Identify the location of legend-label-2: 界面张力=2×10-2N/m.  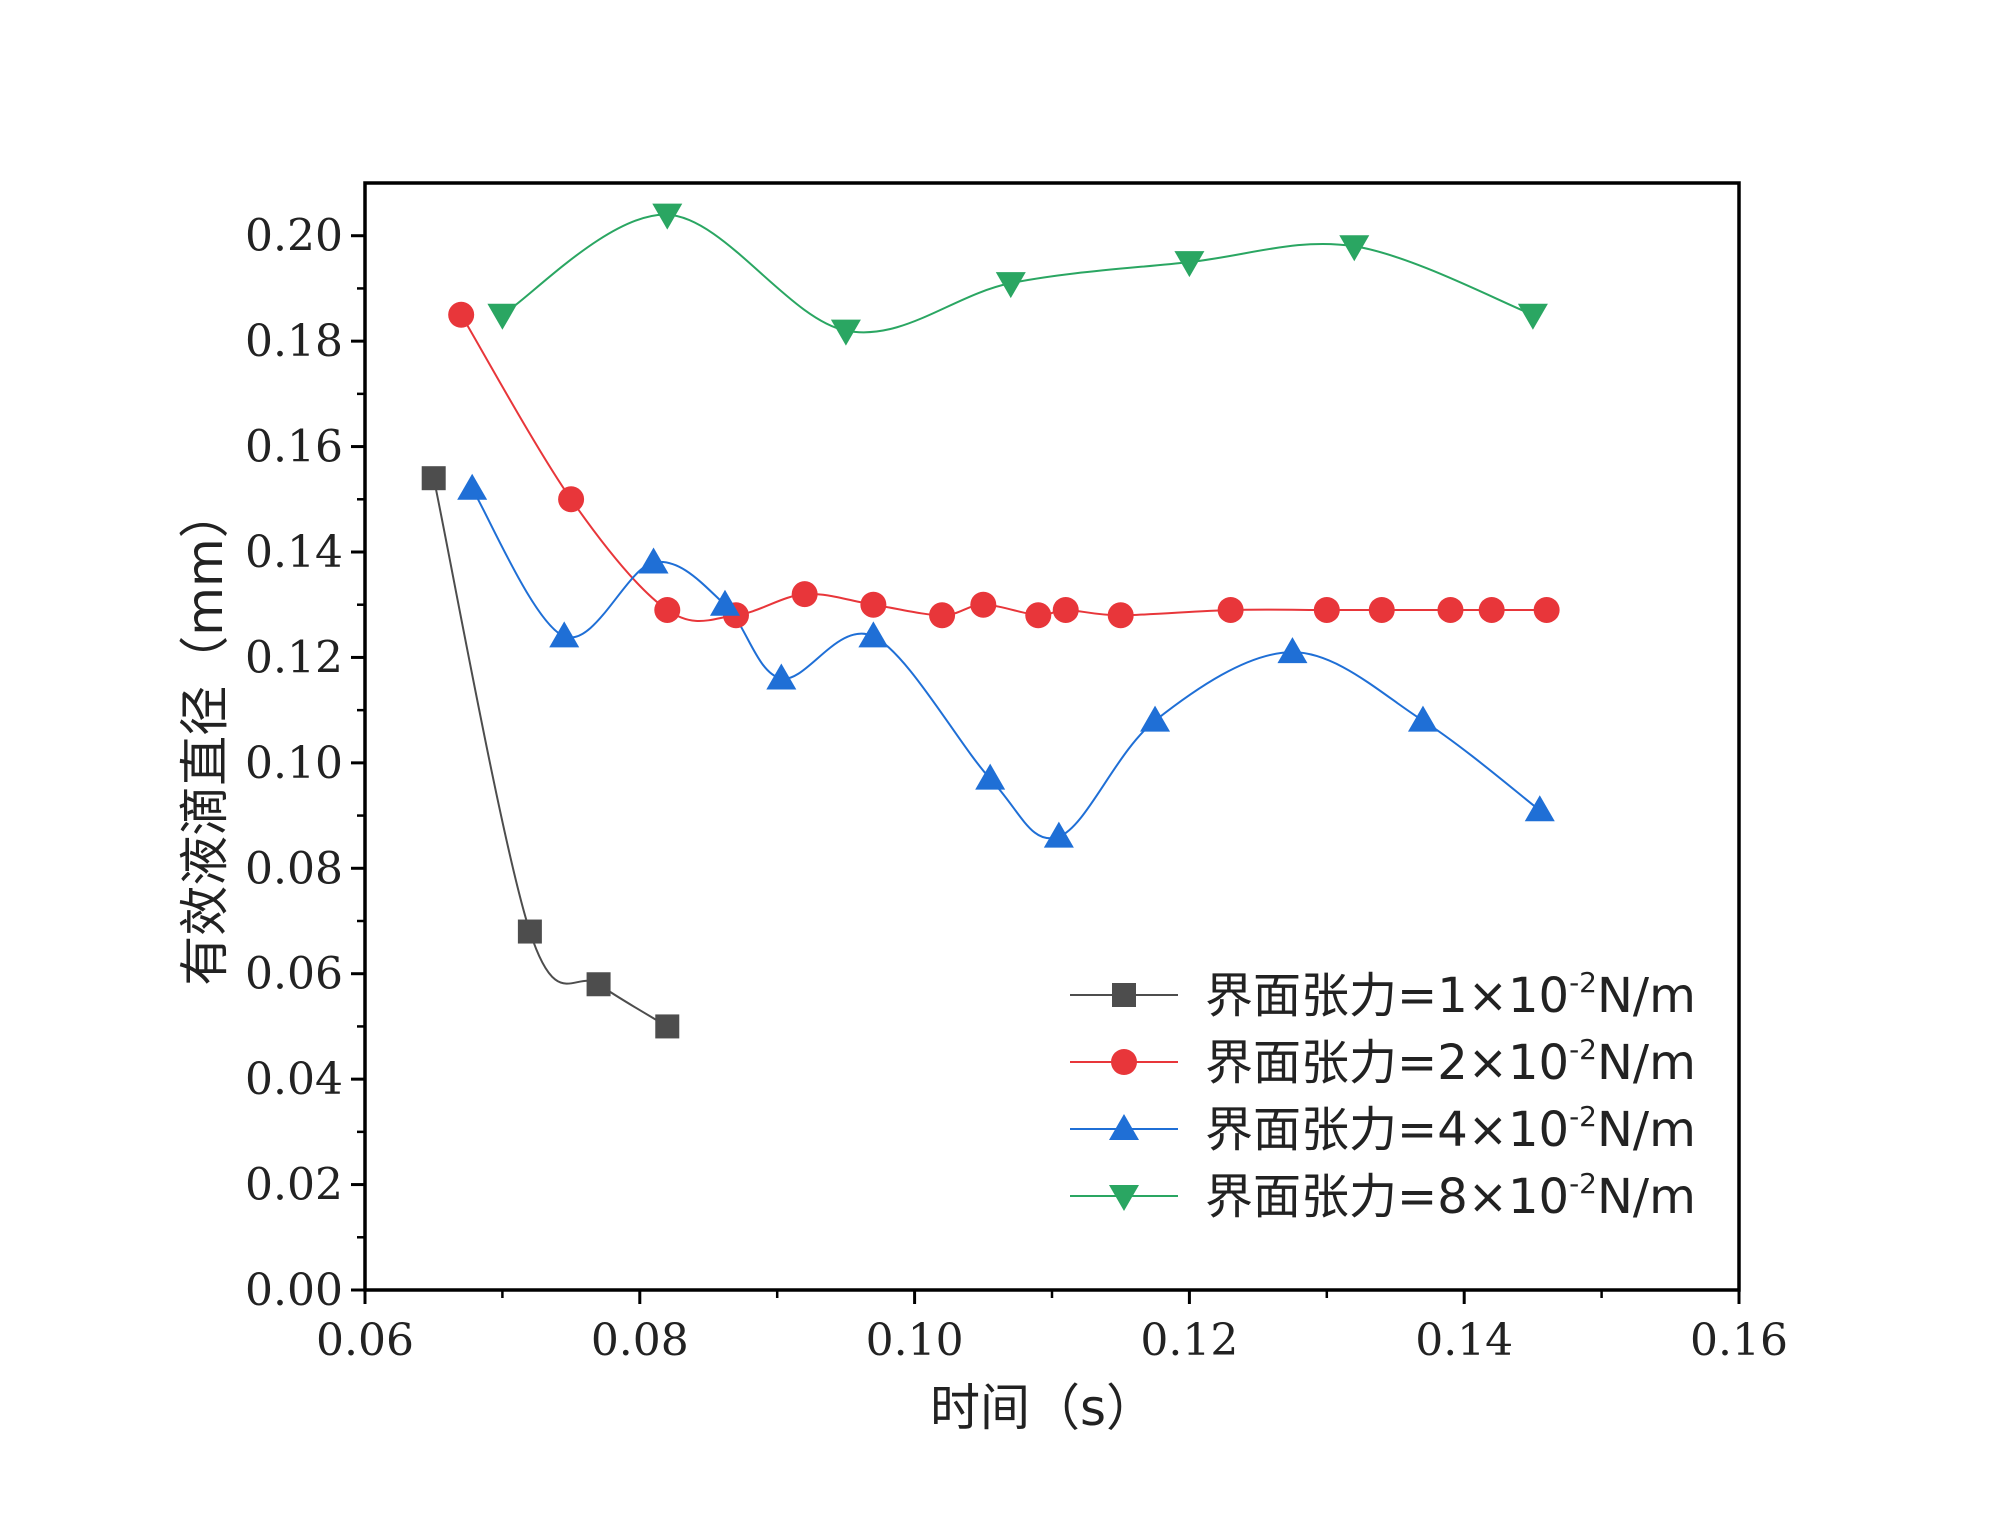
(1450, 1062).